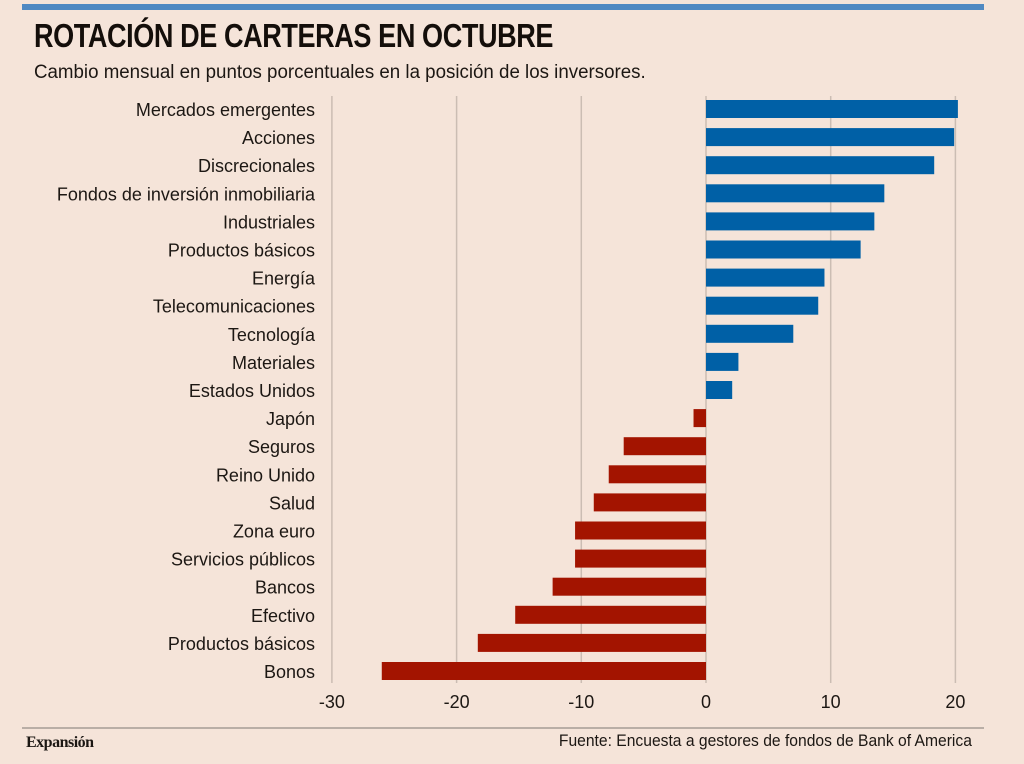  What do you see at coordinates (642, 702) in the screenshot?
I see `x-axis-ticks: -30 -20 -10 0 10 20` at bounding box center [642, 702].